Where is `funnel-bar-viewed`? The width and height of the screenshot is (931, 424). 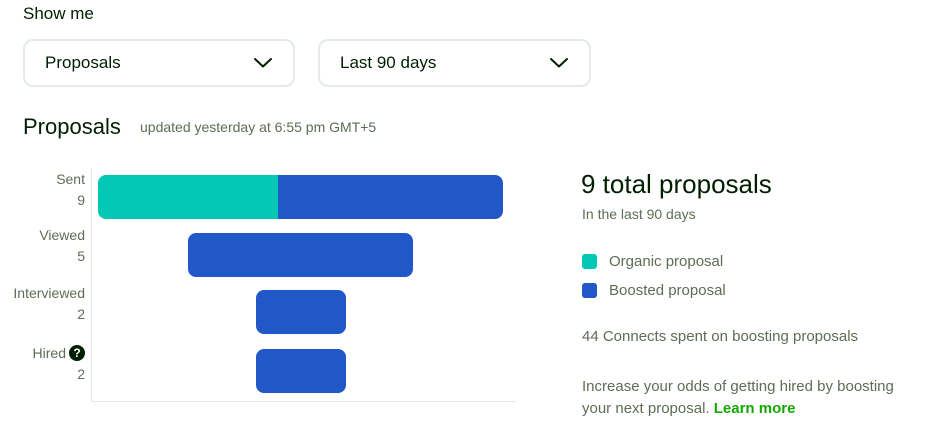
funnel-bar-viewed is located at coordinates (300, 255).